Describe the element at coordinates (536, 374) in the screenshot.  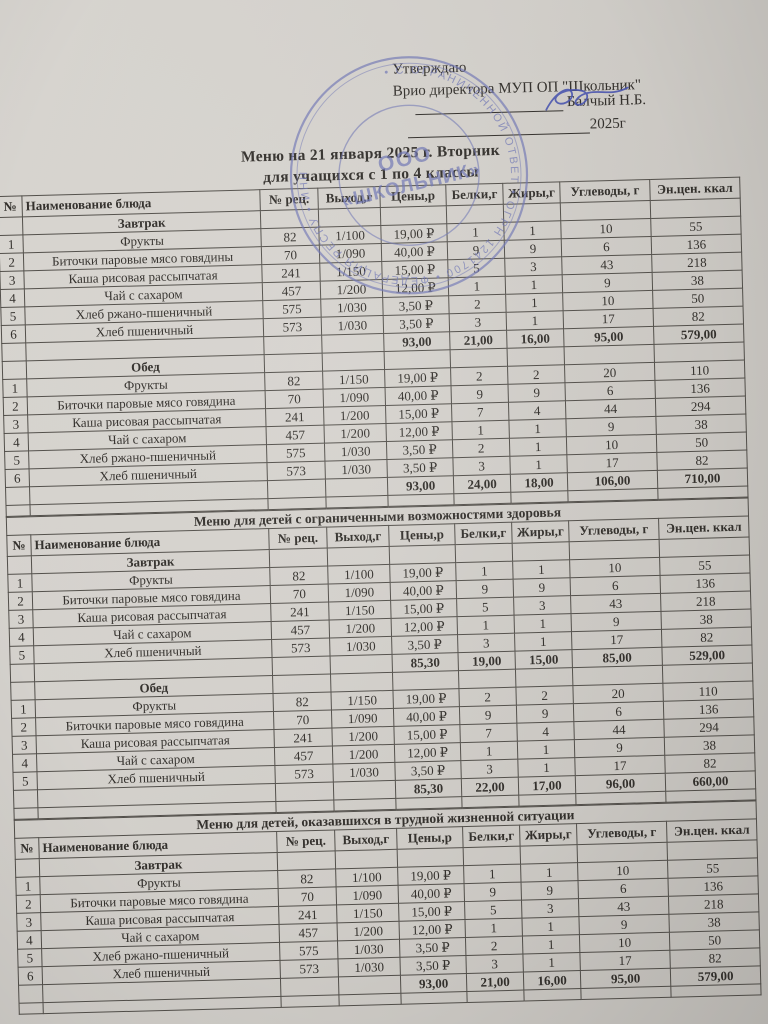
I see `value-cell: 2` at that location.